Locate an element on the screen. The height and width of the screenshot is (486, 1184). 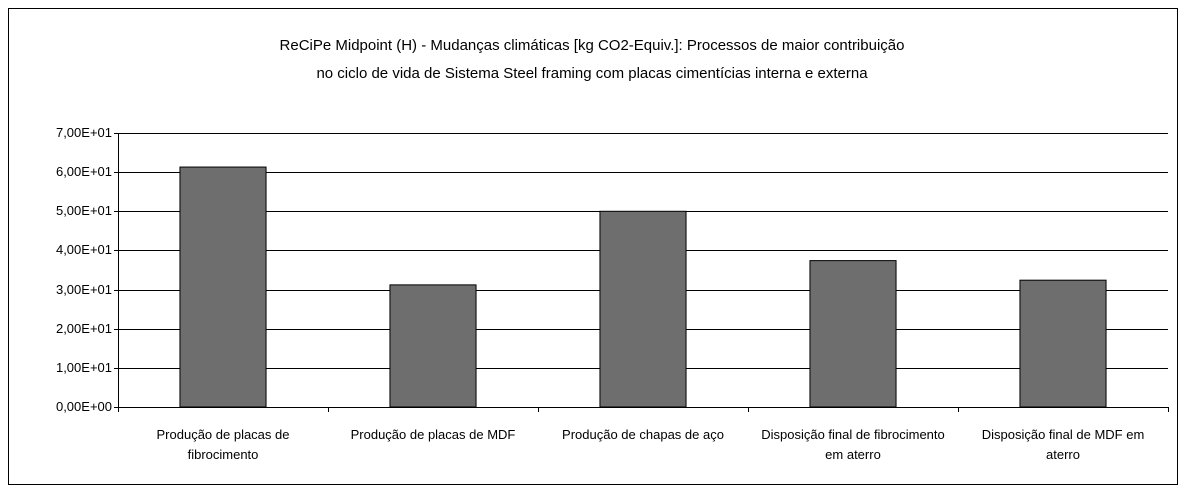
y-tick-label: 3,00E+01 is located at coordinates (84, 289).